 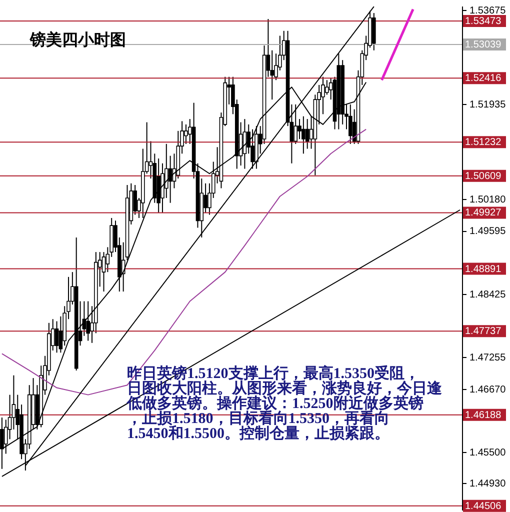 What do you see at coordinates (488, 294) in the screenshot?
I see `y-tick-label: 1.48425` at bounding box center [488, 294].